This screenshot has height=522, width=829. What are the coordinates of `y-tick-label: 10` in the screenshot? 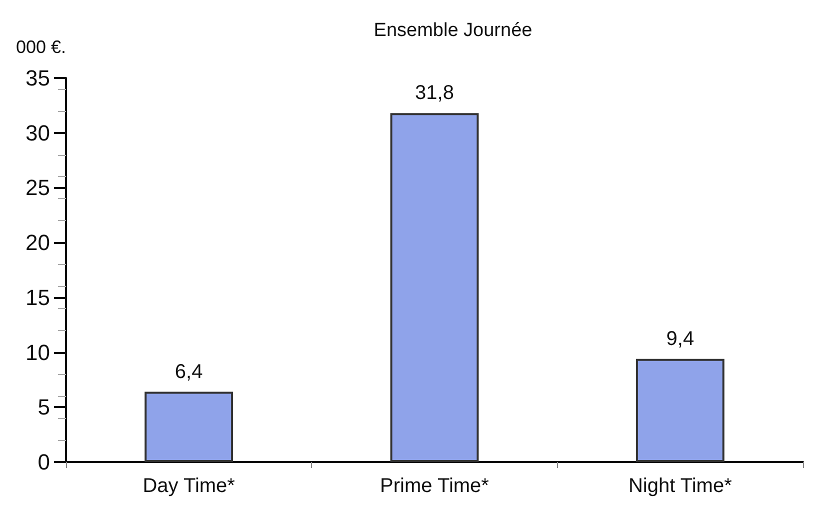 It's located at (38, 352).